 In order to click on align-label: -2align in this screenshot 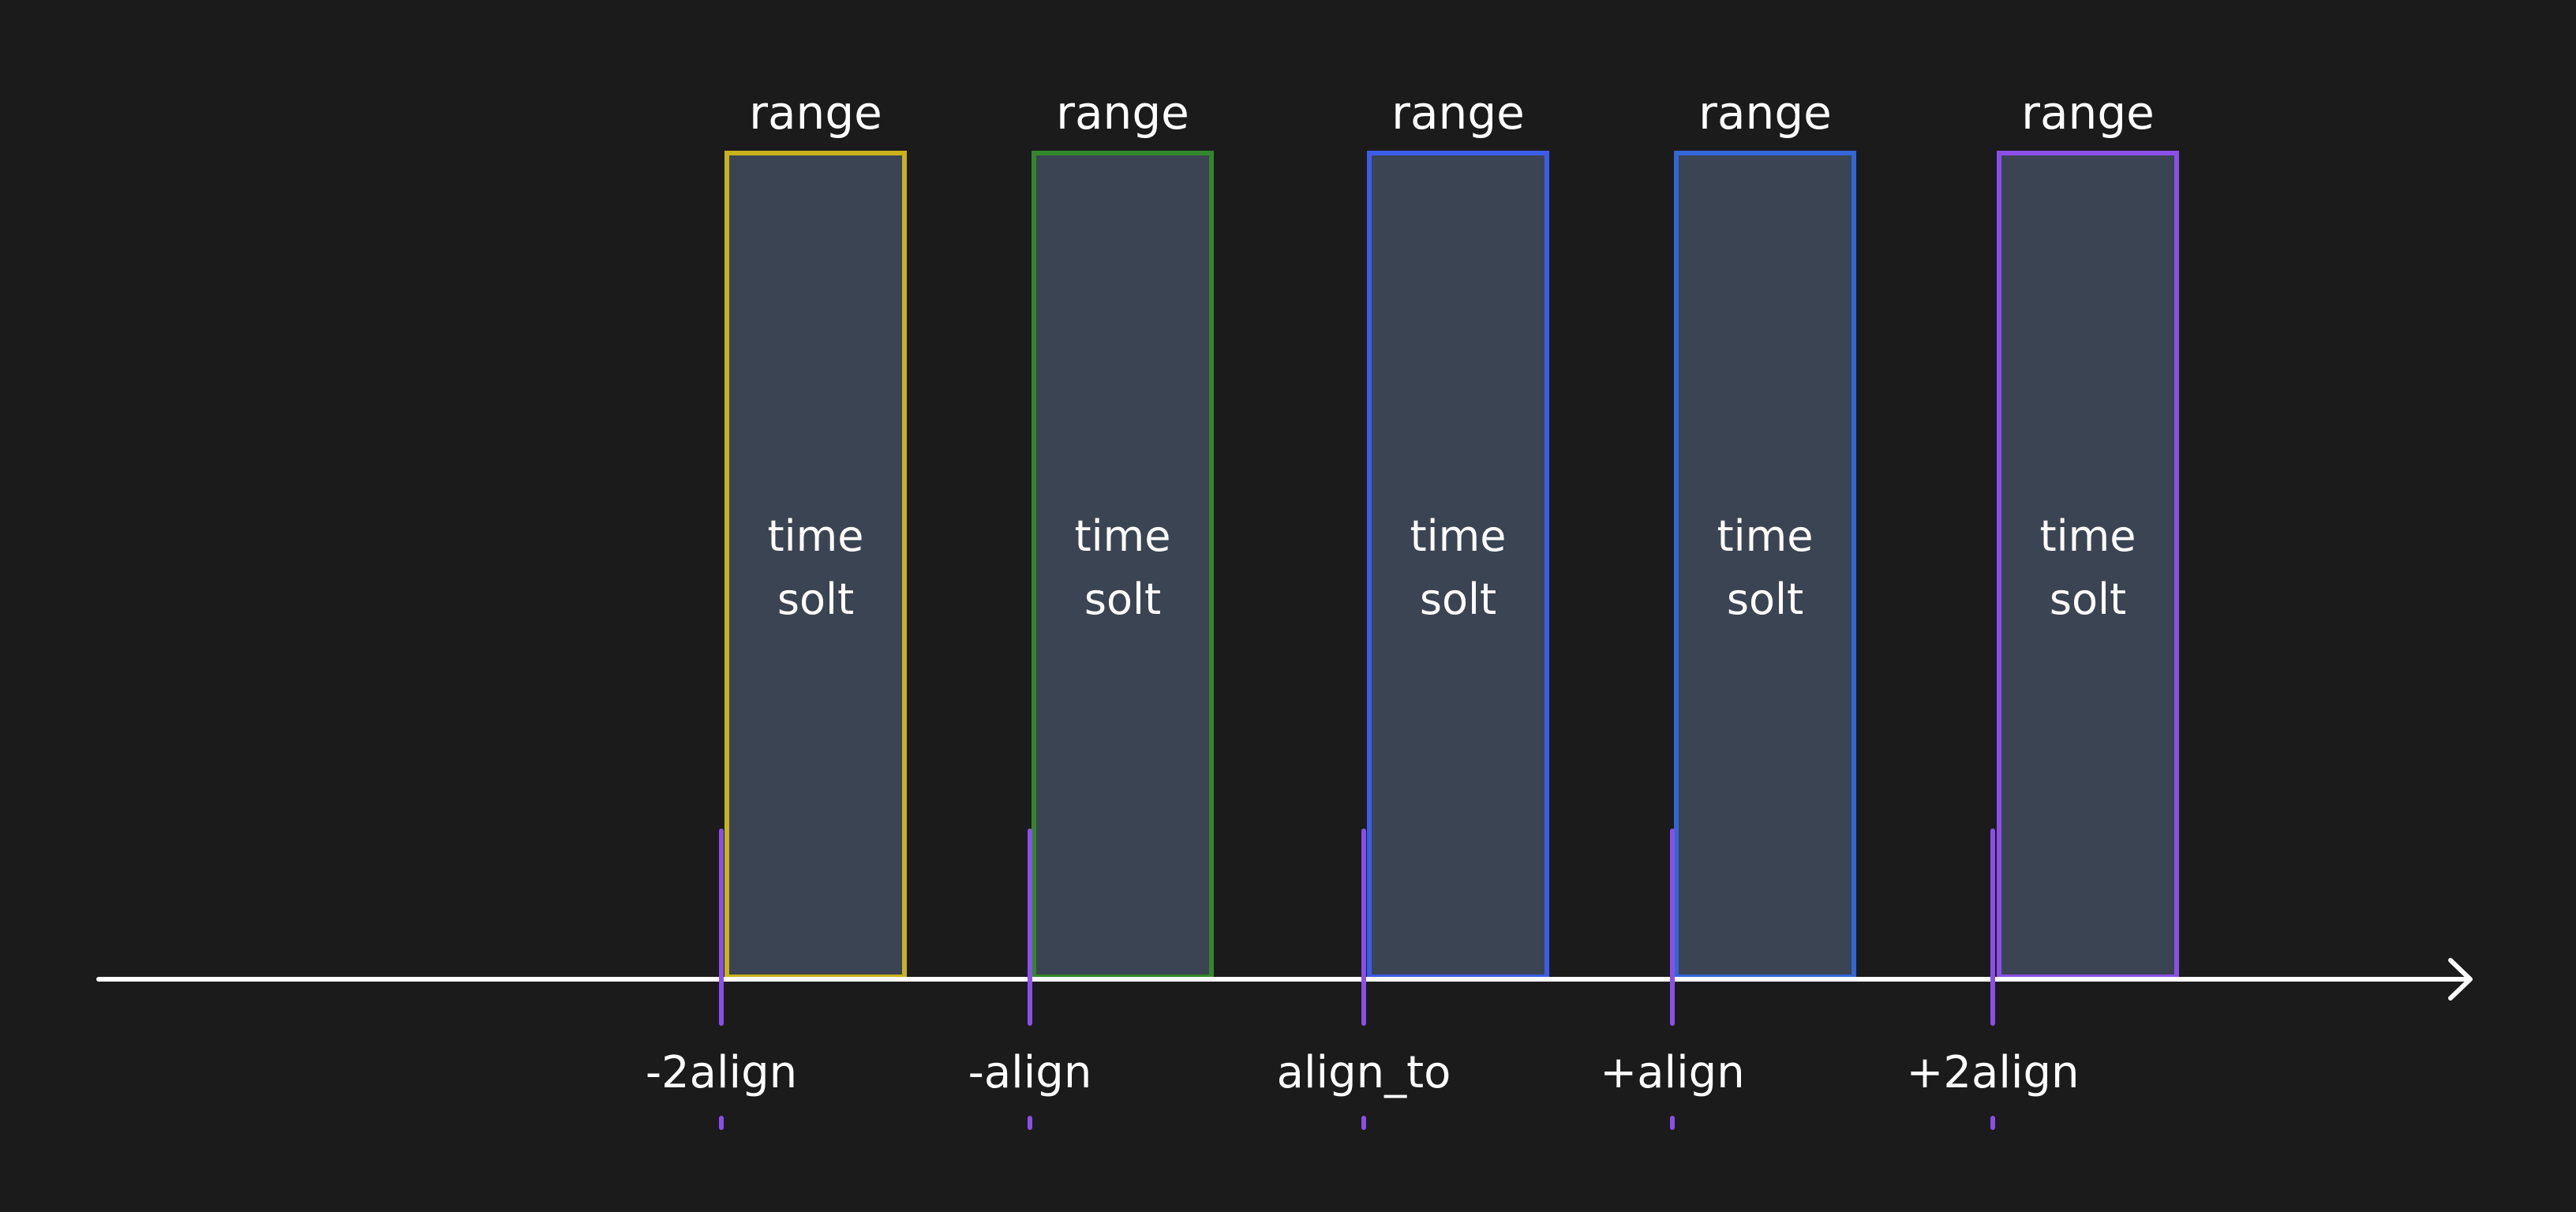, I will do `click(721, 1072)`.